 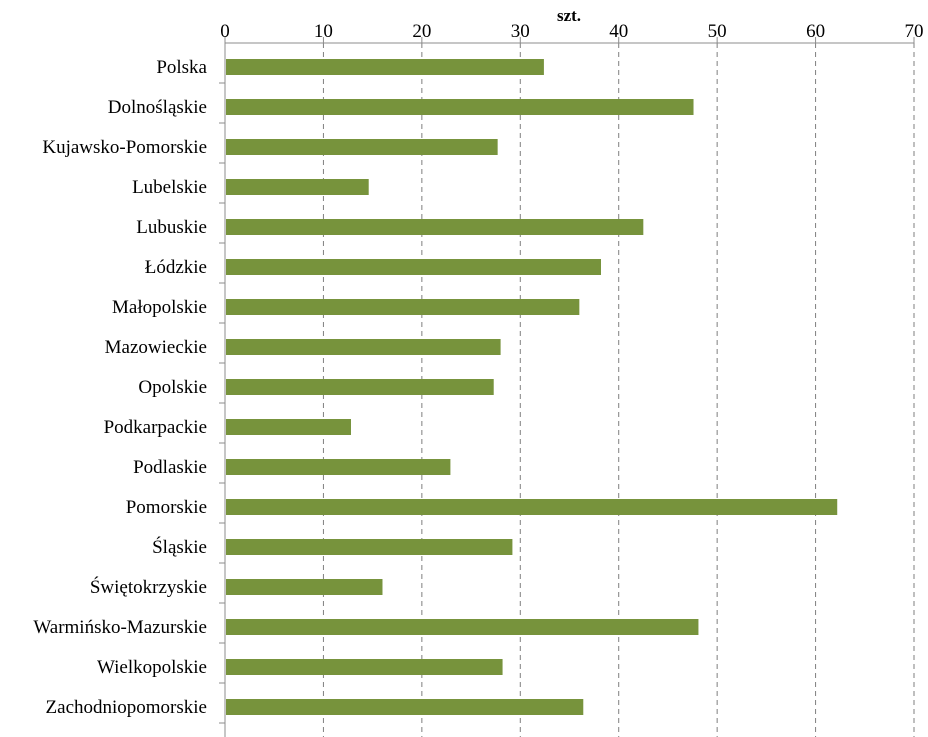 I want to click on x-tick-label: 0, so click(x=225, y=31).